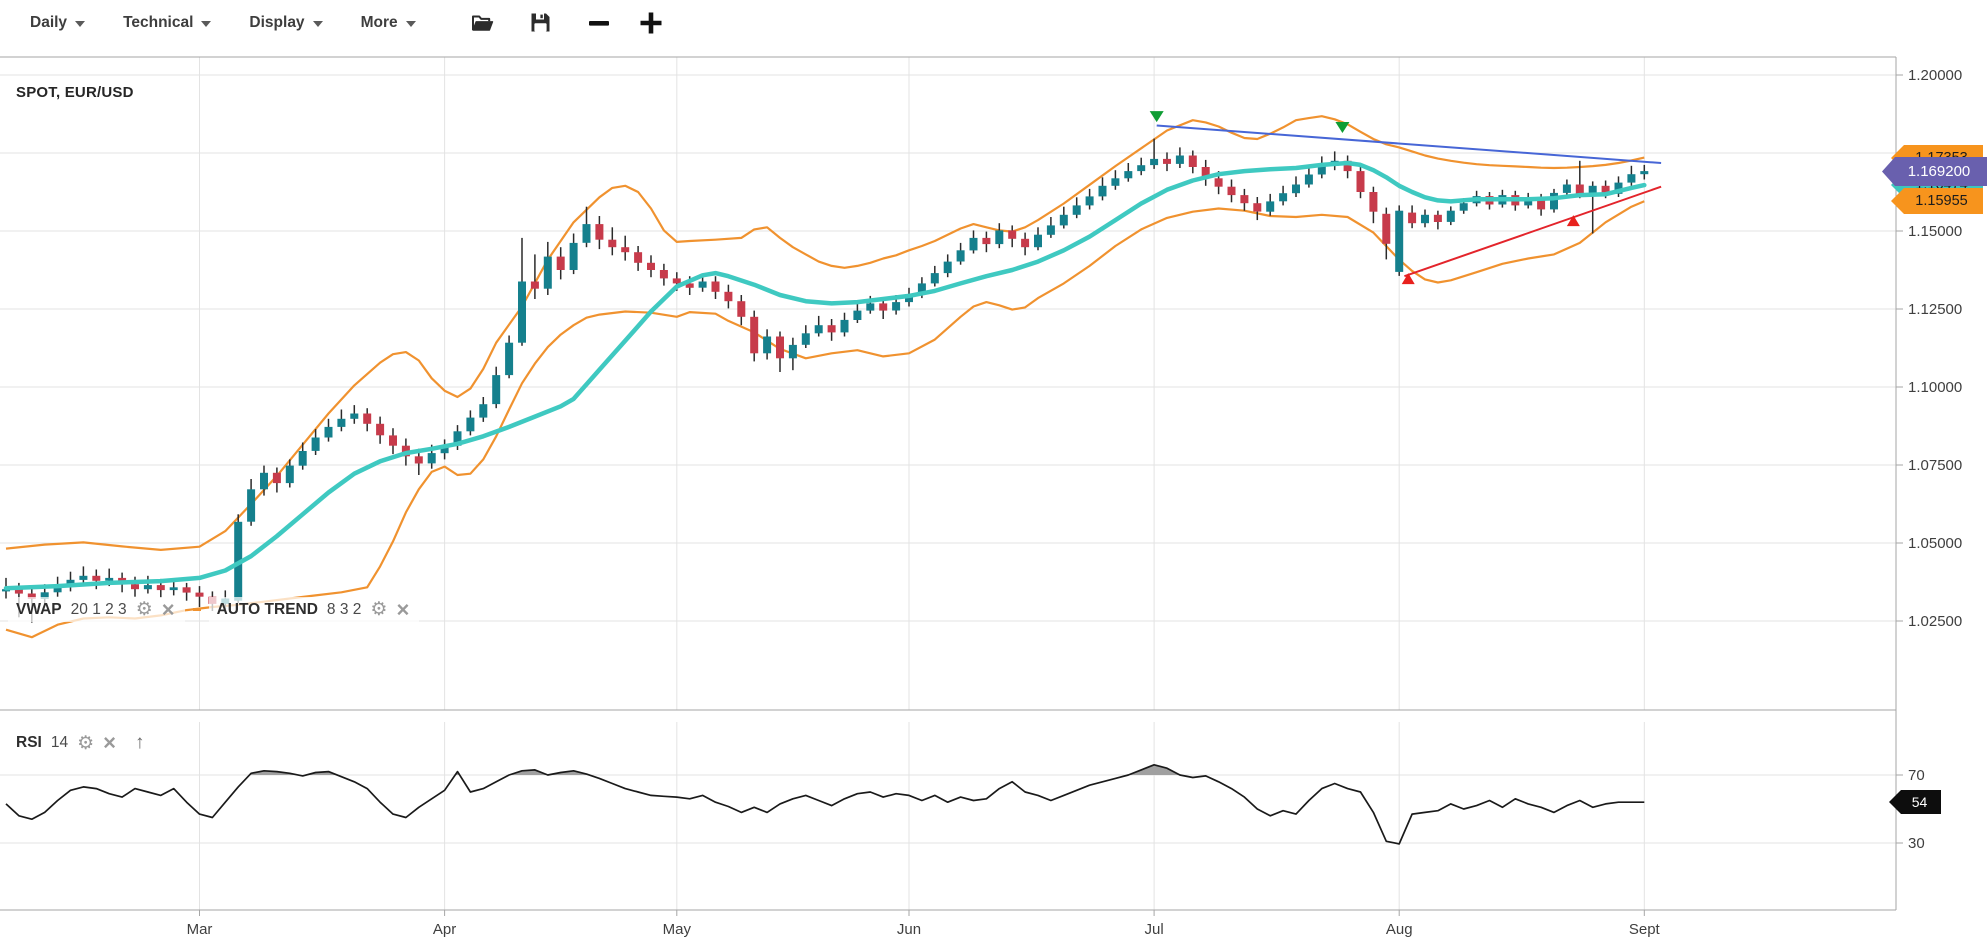  I want to click on minus-icon, so click(598, 23).